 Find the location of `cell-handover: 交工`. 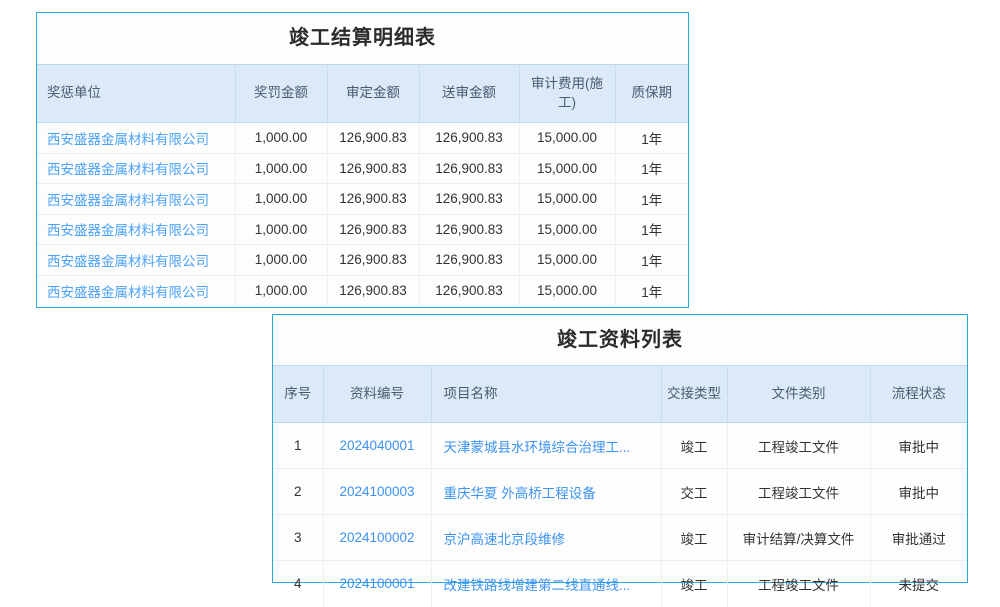

cell-handover: 交工 is located at coordinates (694, 491).